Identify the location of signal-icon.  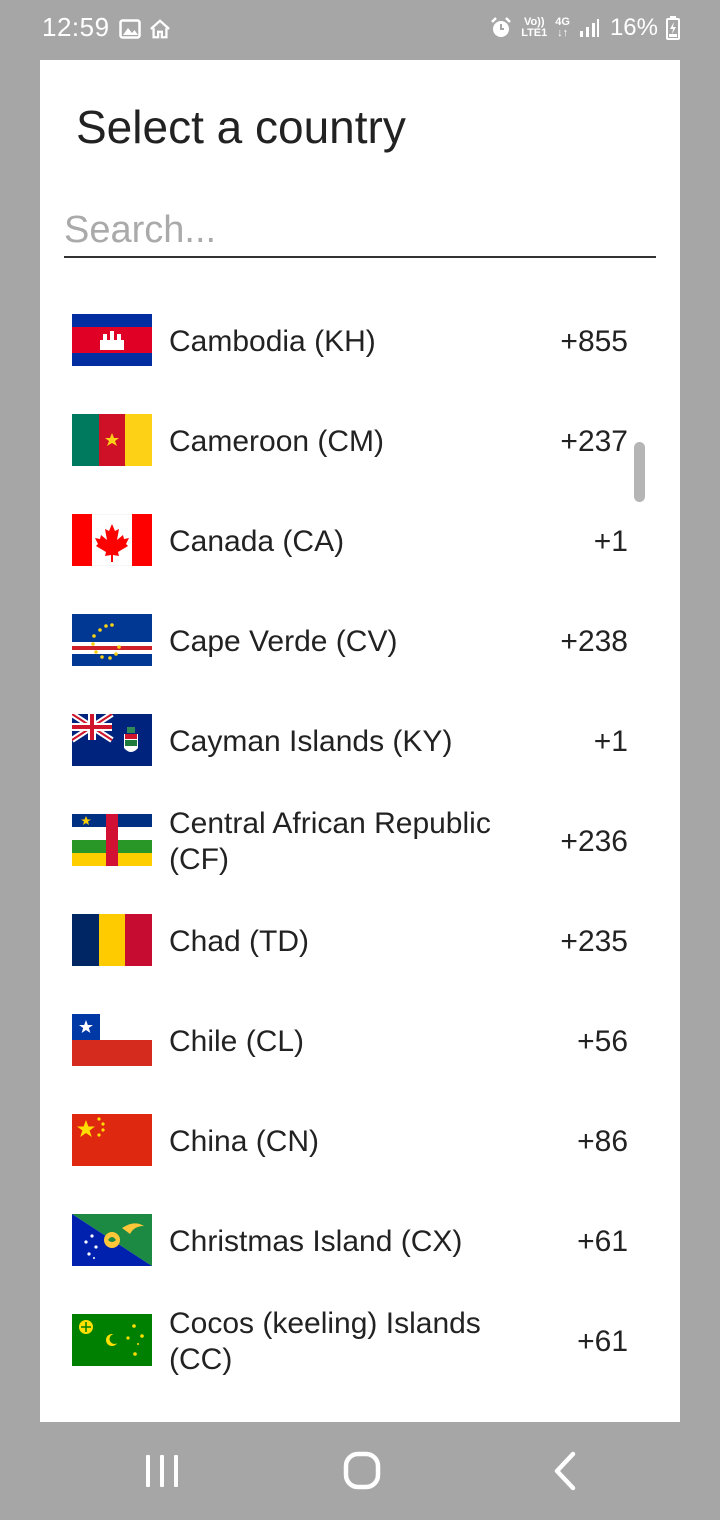
(589, 28).